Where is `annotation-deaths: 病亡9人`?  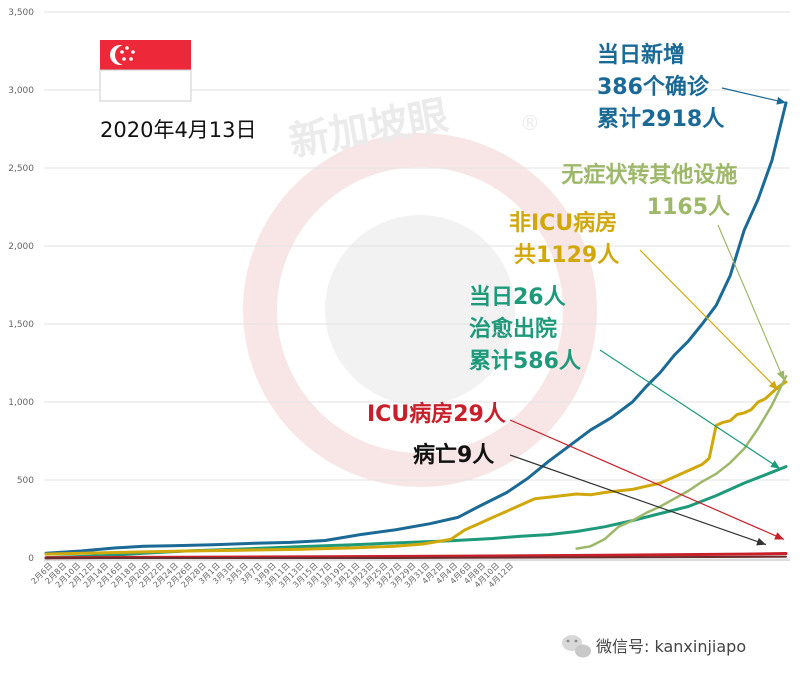 annotation-deaths: 病亡9人 is located at coordinates (453, 455).